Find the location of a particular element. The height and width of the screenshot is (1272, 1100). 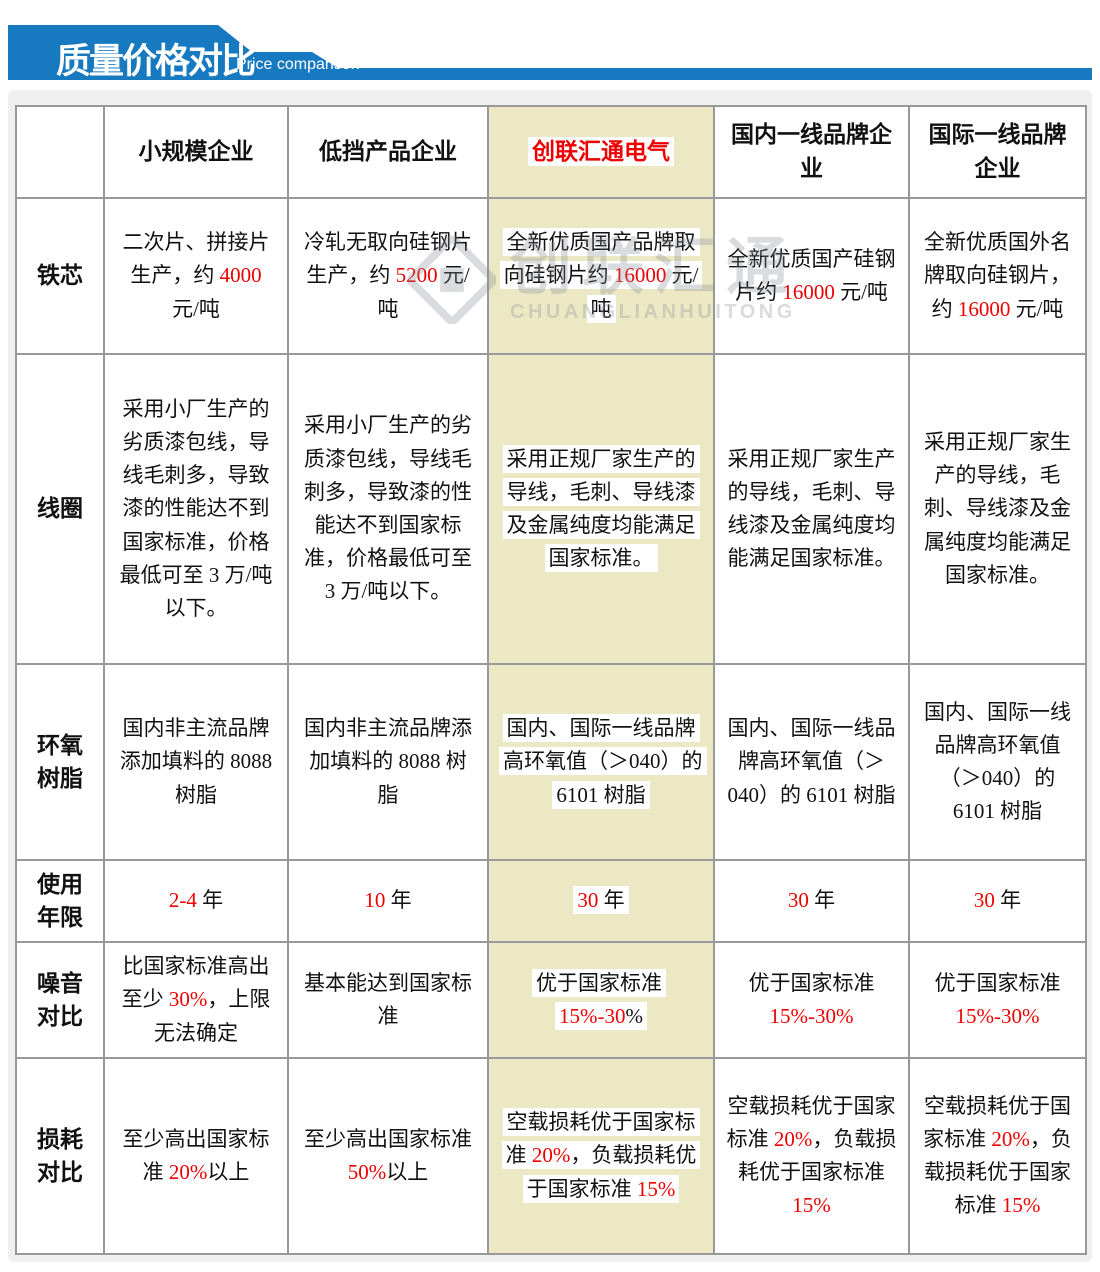

cell-text: 采用正规厂家生产的导线，毛刺、导线漆及金属纯度均能满足国家标准。 is located at coordinates (997, 508).